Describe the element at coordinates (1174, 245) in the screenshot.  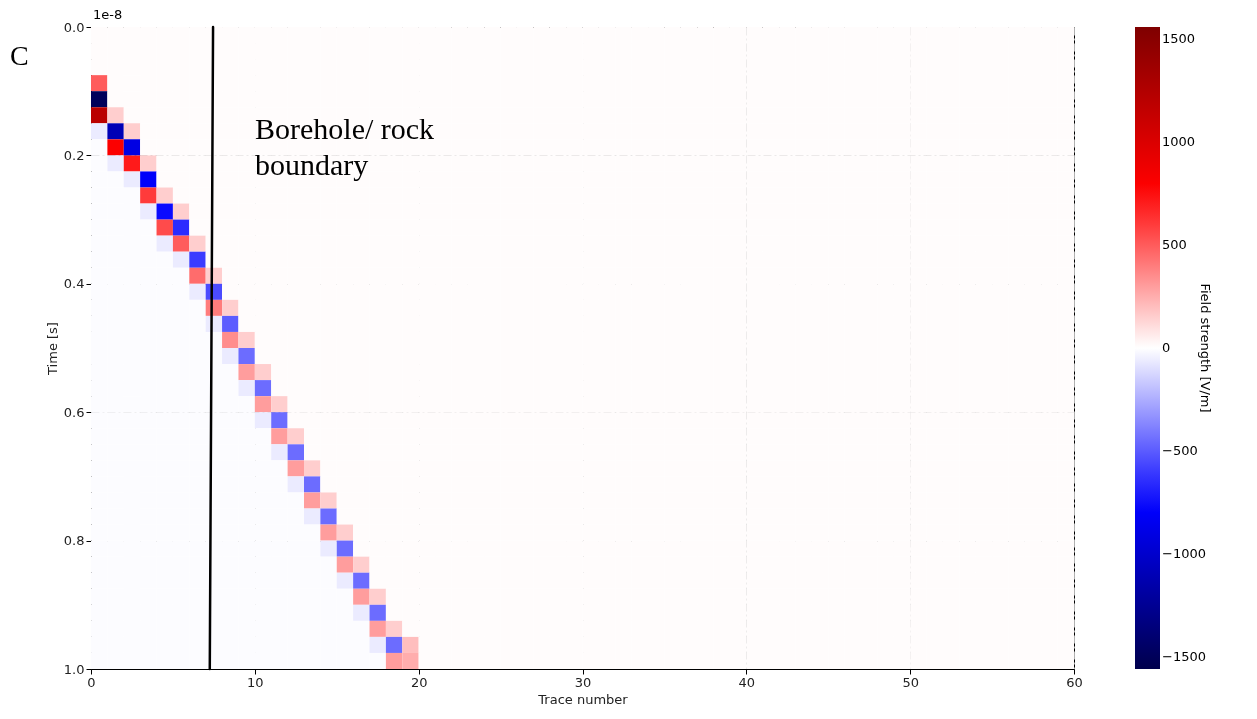
I see `color-bar-label: 500` at that location.